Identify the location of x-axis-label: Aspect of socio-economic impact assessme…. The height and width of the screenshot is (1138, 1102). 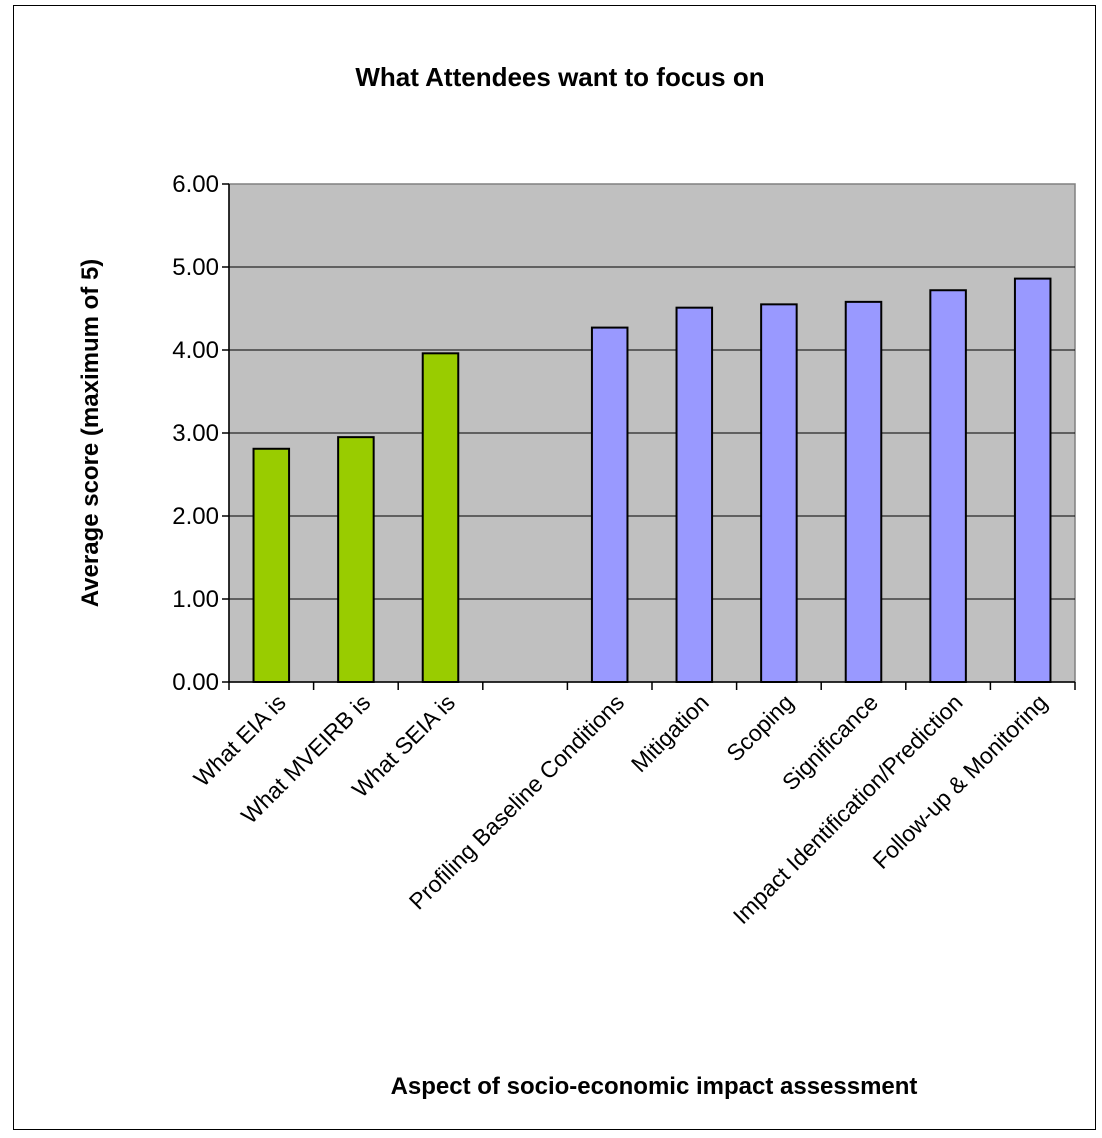
(654, 1086).